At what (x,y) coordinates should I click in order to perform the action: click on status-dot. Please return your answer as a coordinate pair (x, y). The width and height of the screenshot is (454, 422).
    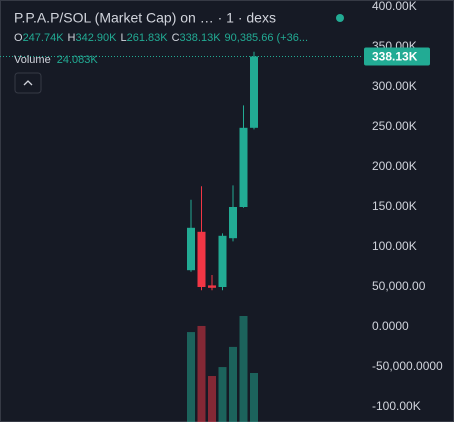
    Looking at the image, I should click on (340, 18).